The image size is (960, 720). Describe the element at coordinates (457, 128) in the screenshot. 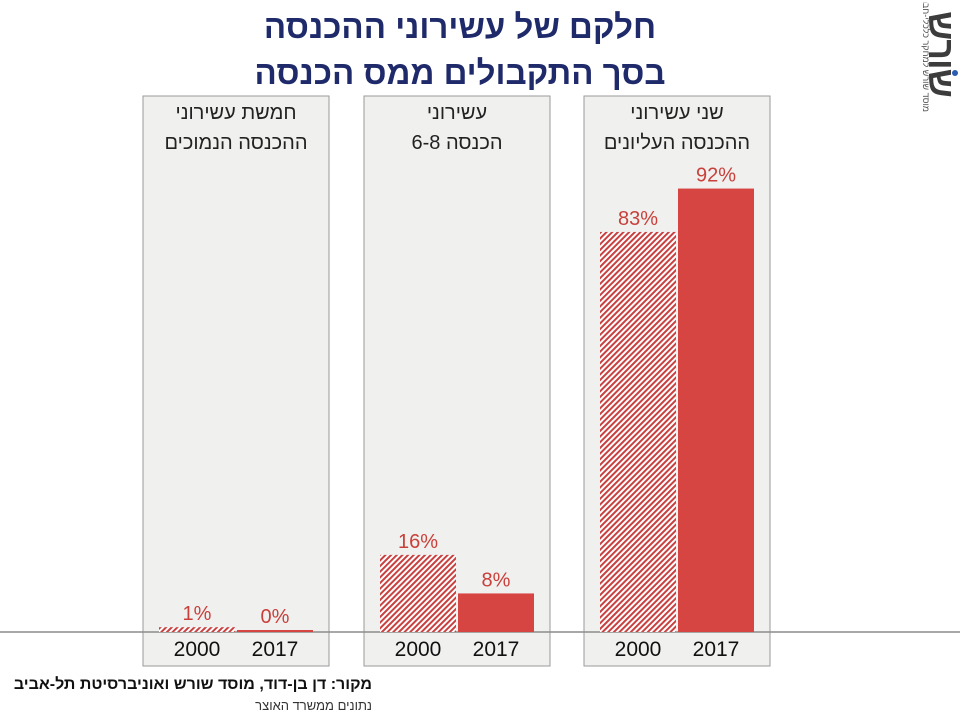

I see `panel-label-deciles-6-8: עשירוני הכנסה 6-8` at that location.